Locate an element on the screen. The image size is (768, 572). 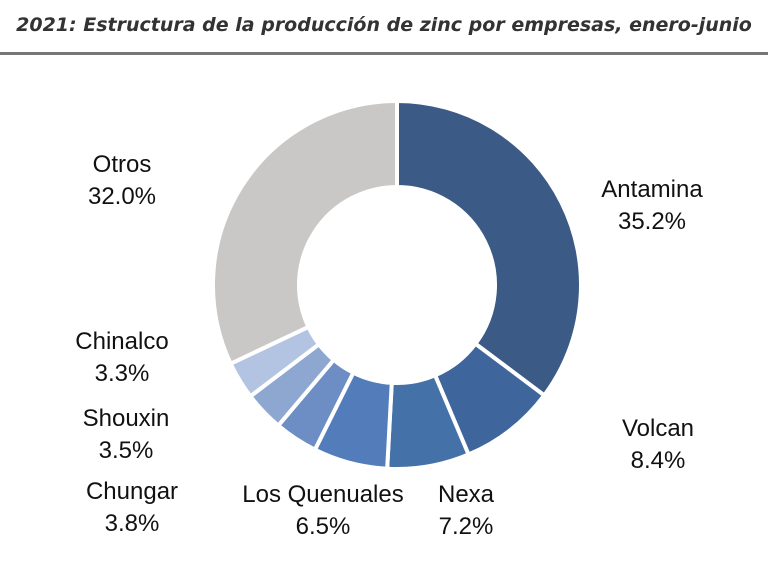
slice-value-label: 6.5% is located at coordinates (323, 526).